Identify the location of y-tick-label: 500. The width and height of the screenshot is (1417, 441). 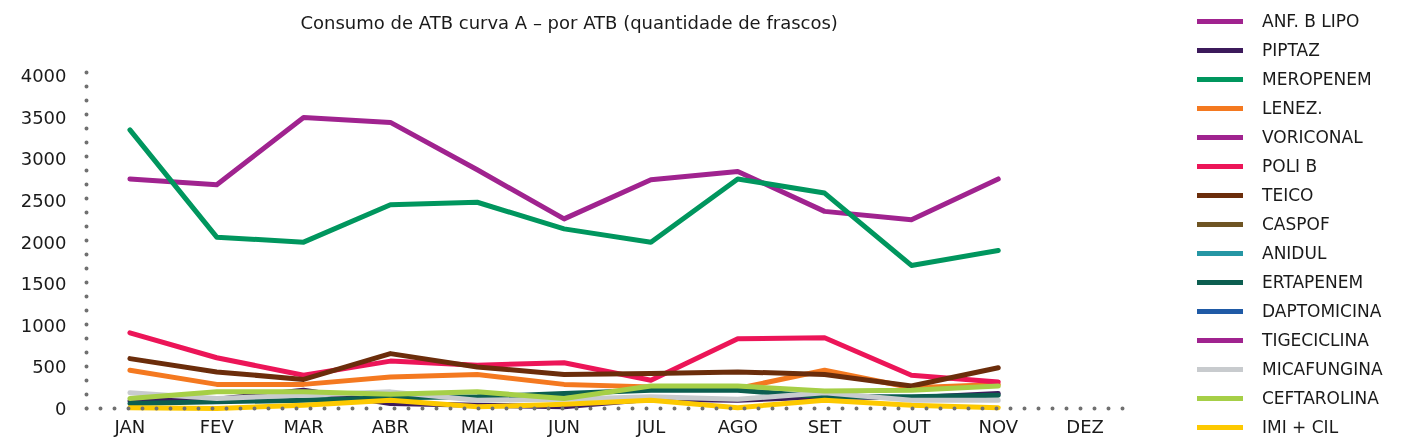
(49, 367).